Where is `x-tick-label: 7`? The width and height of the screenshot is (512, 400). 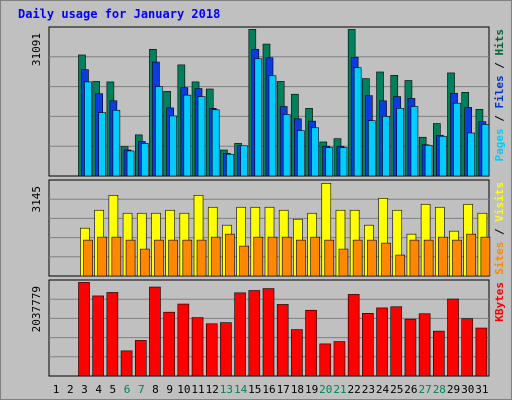 x-tick-label: 7 is located at coordinates (141, 389).